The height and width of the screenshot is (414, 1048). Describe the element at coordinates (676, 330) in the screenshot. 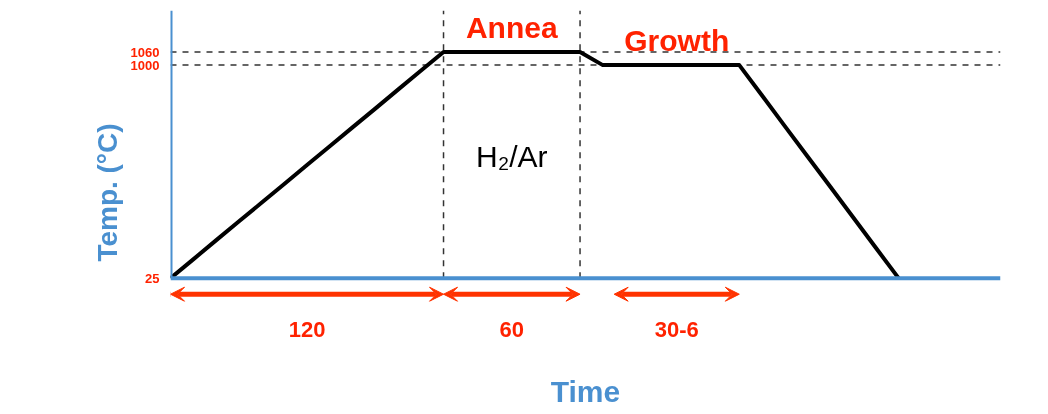

I see `text: 30-6` at that location.